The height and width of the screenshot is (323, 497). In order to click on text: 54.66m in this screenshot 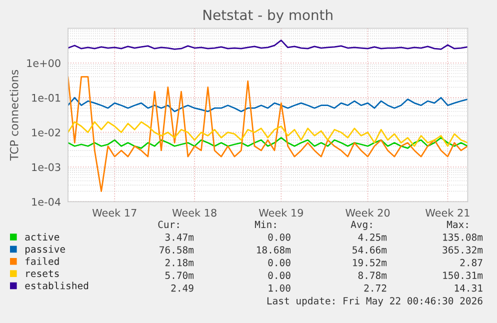, I will do `click(369, 250)`.